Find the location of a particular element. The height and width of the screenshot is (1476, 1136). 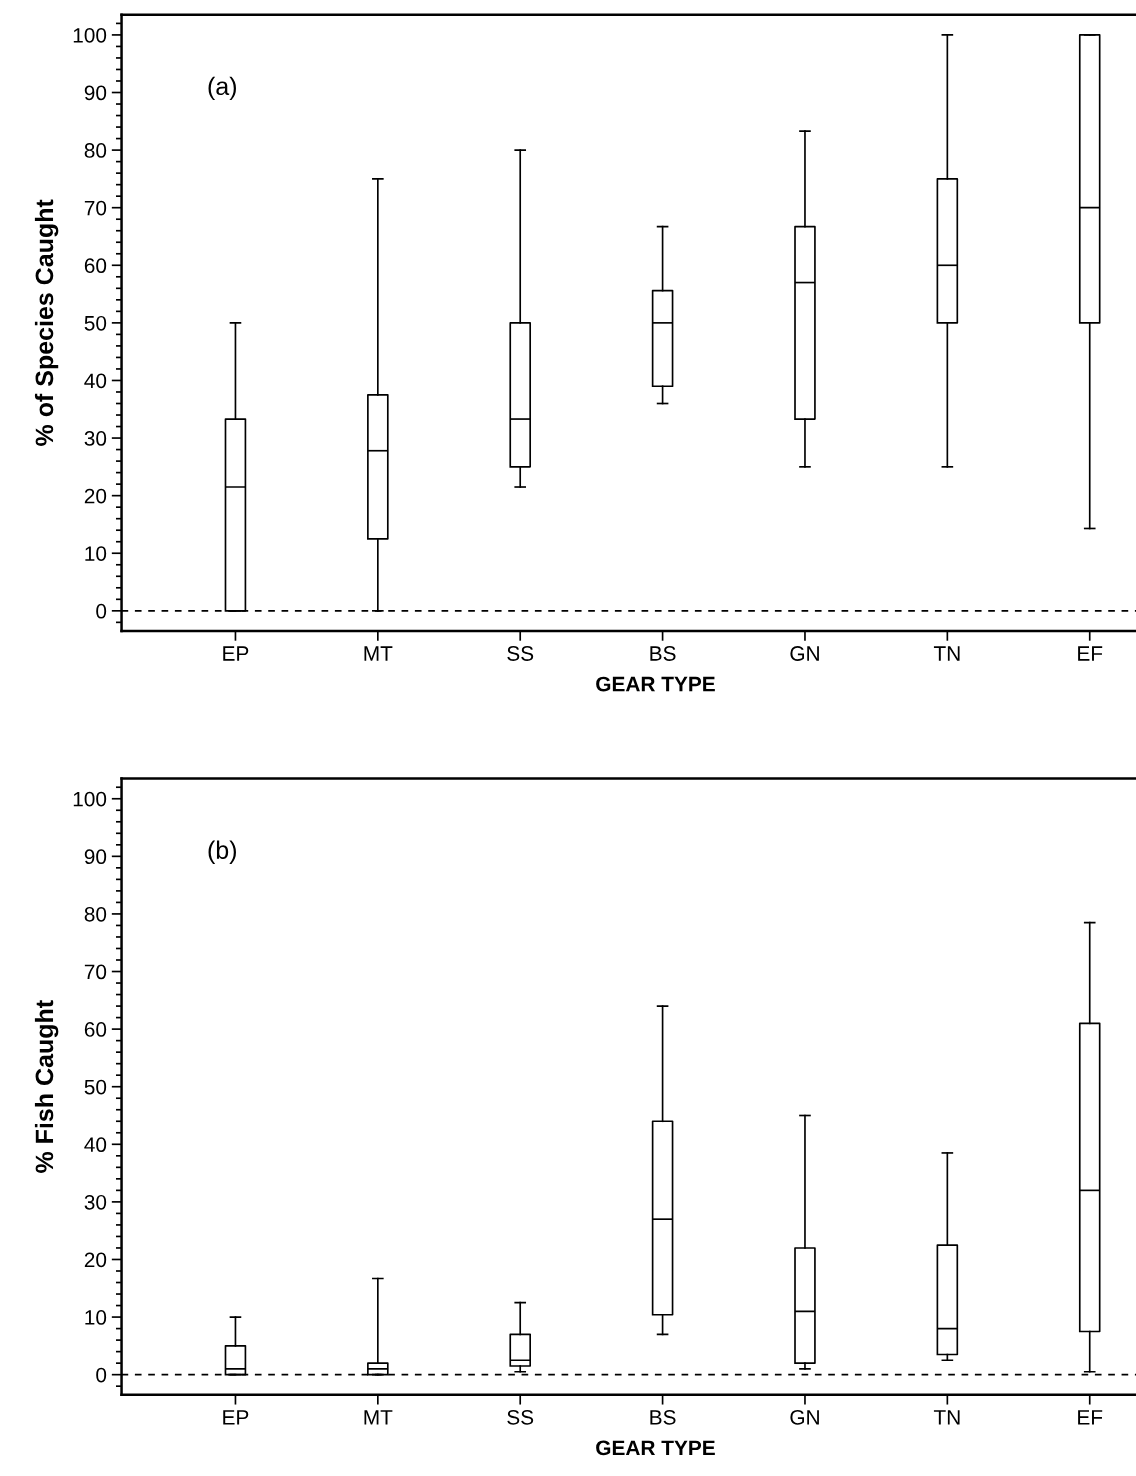

annotation: (a) is located at coordinates (222, 88).